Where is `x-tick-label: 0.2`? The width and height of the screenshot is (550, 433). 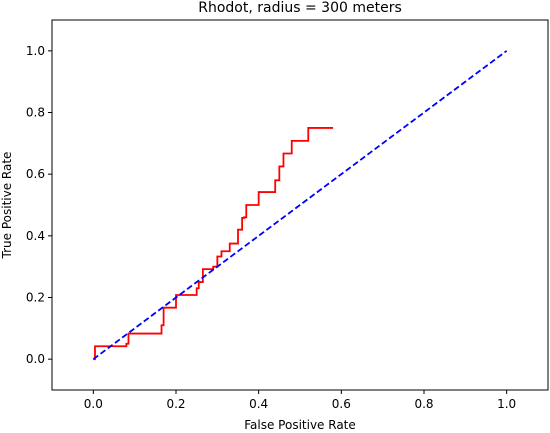
x-tick-label: 0.2 is located at coordinates (175, 404).